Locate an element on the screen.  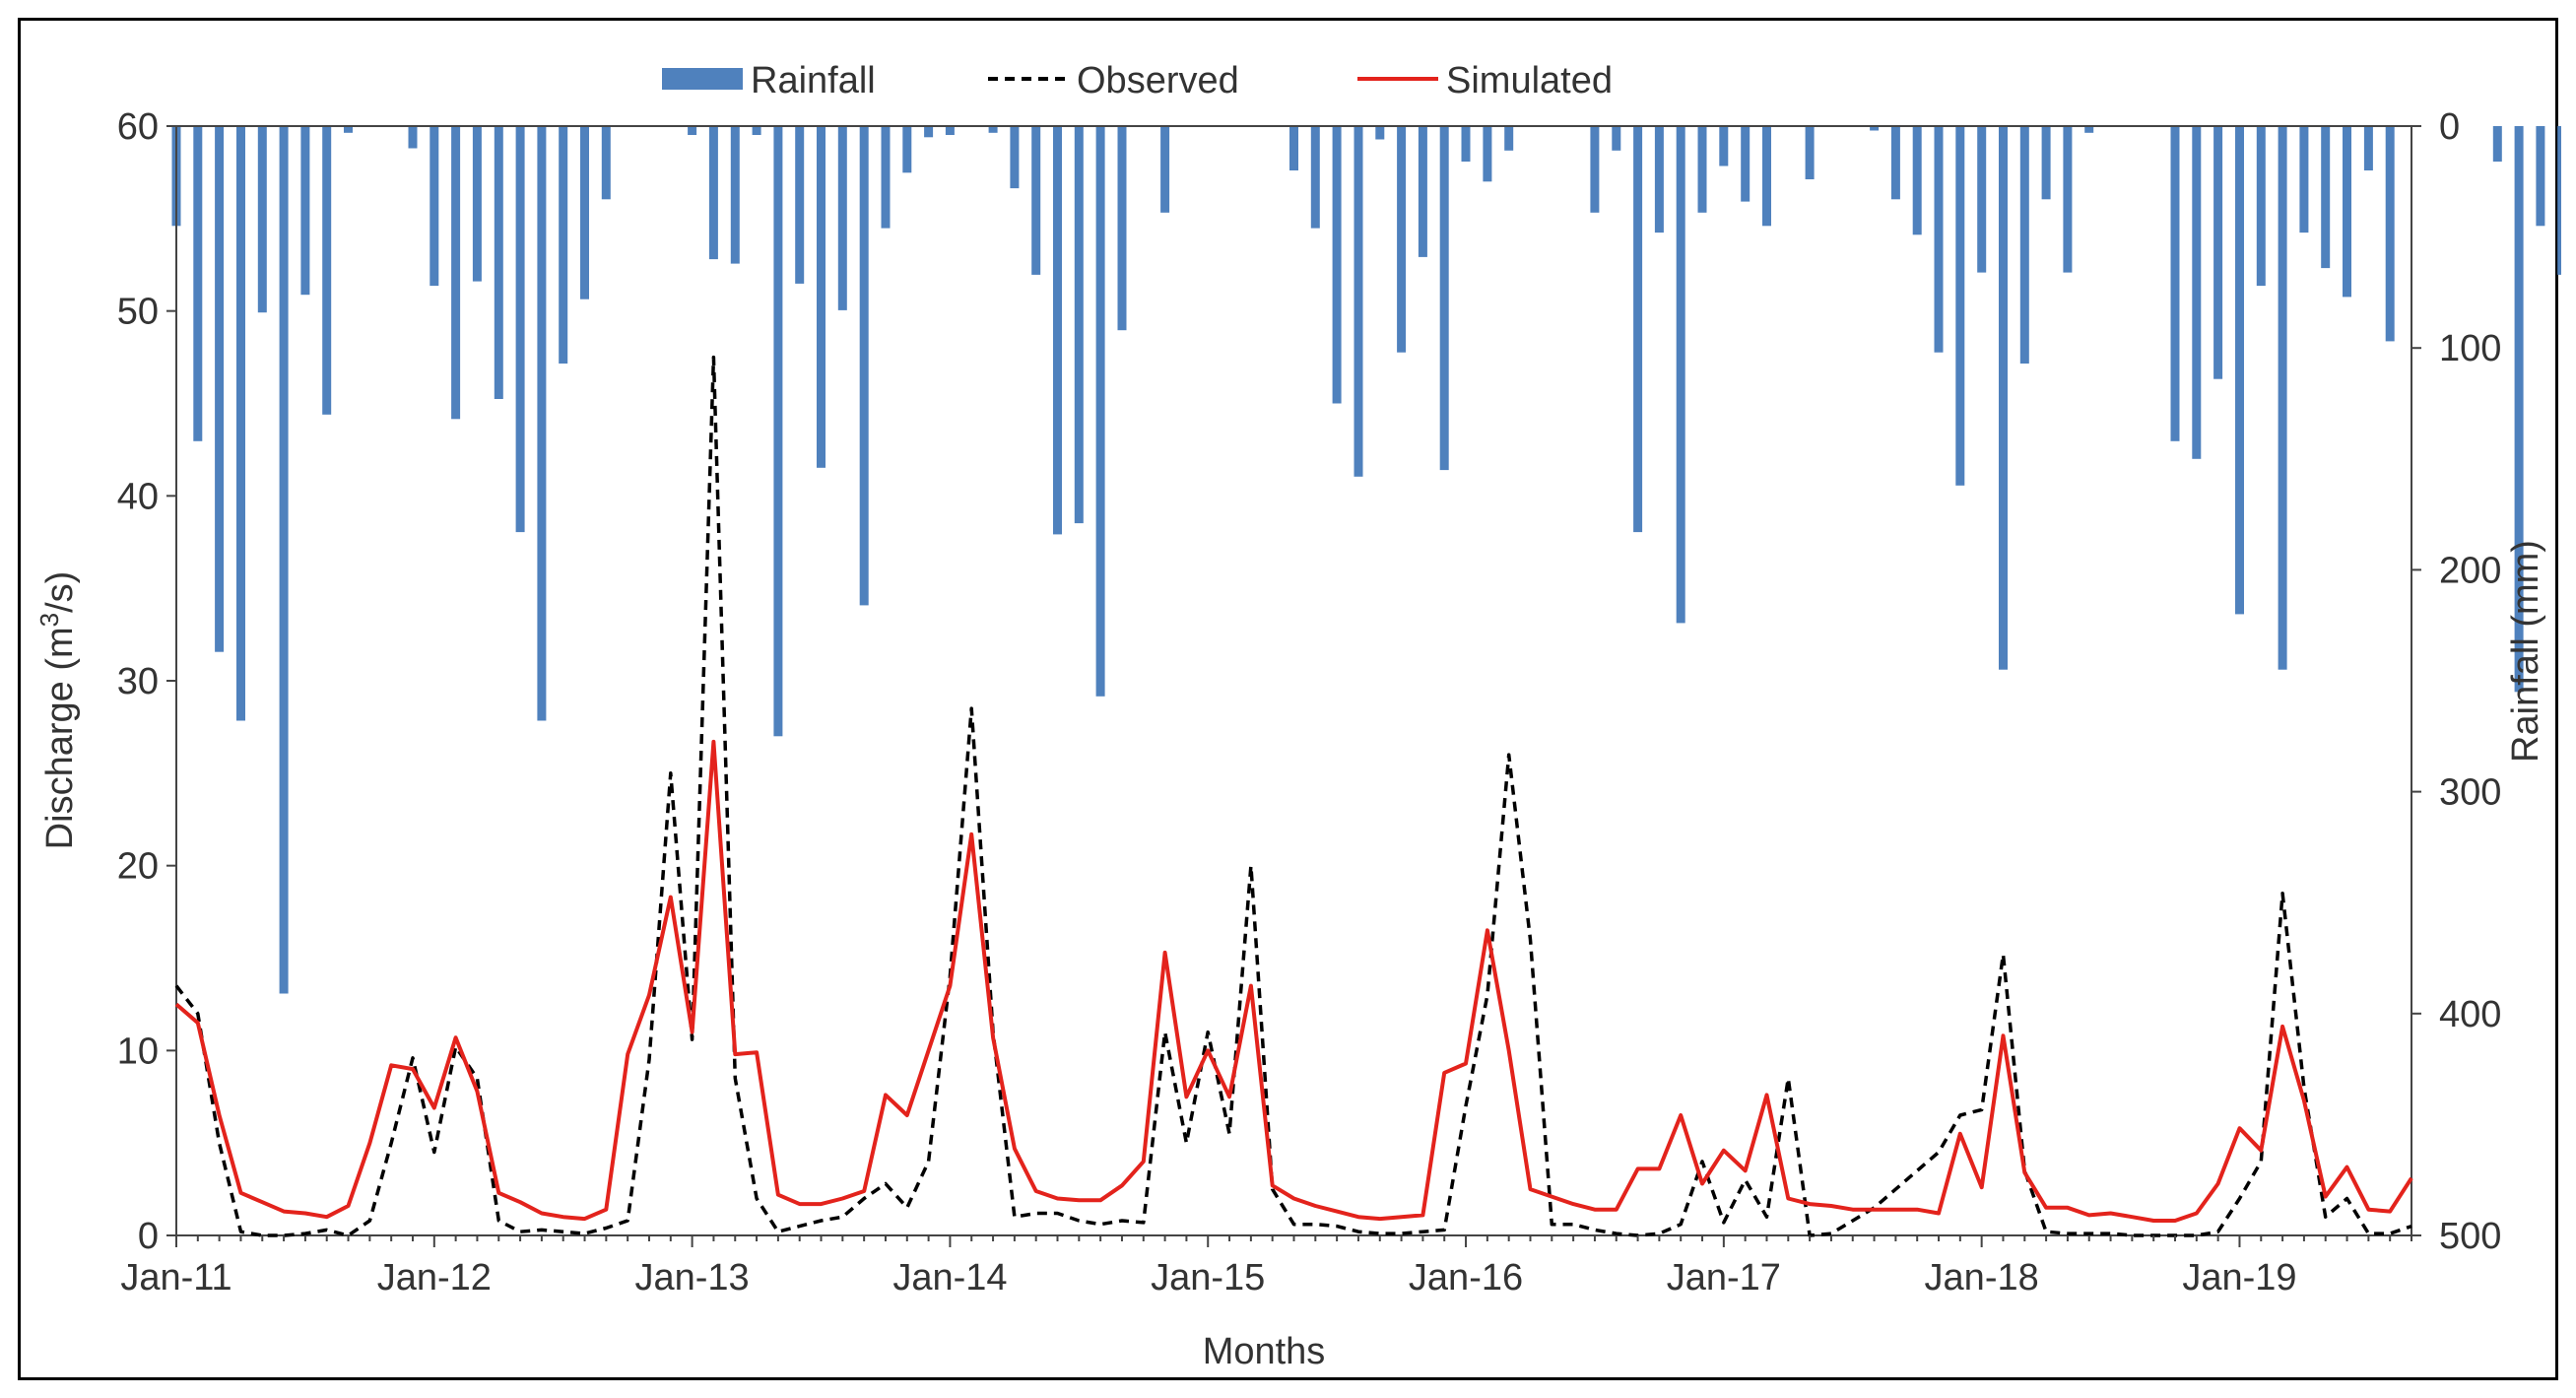
left-tick-label: 30 is located at coordinates (138, 681).